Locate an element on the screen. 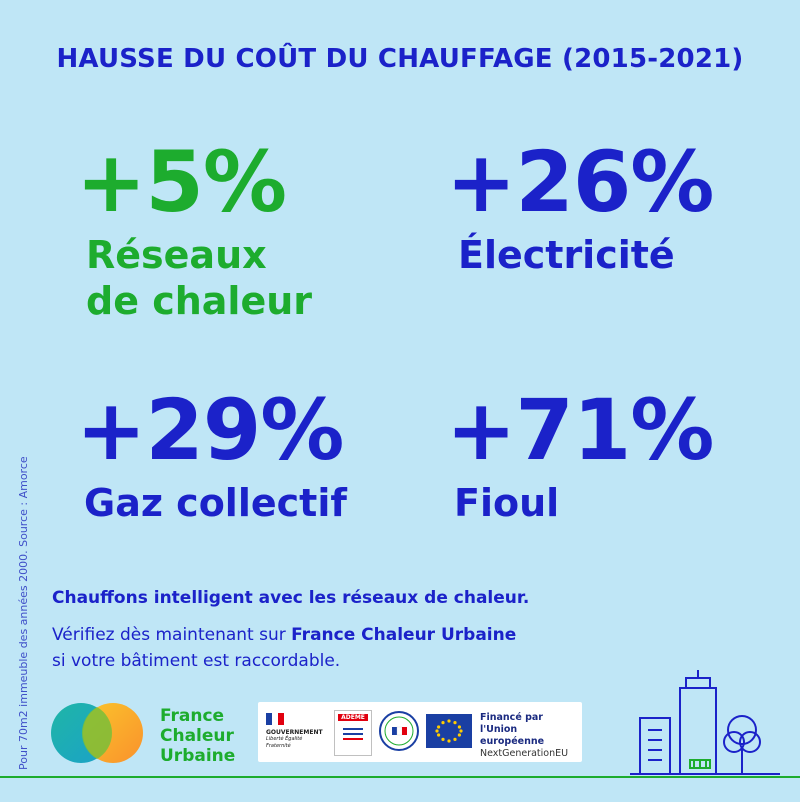 The height and width of the screenshot is (802, 800). cta-prefix: Vérifiez dès maintenant sur is located at coordinates (172, 635).